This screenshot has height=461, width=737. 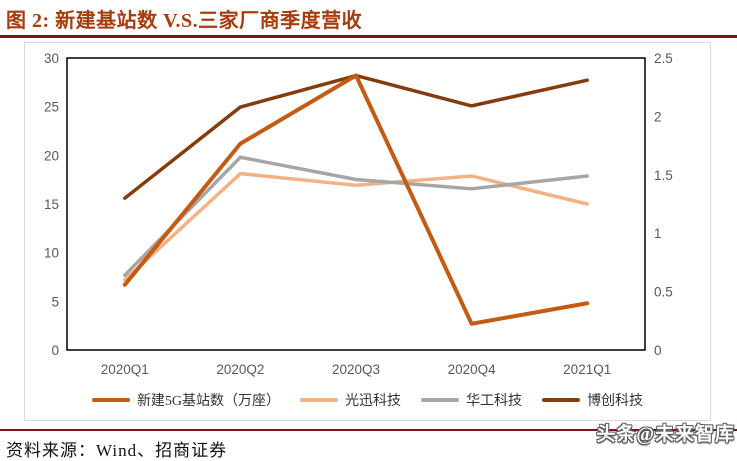 I want to click on x-axis-category-label: 2020Q4, so click(x=472, y=369).